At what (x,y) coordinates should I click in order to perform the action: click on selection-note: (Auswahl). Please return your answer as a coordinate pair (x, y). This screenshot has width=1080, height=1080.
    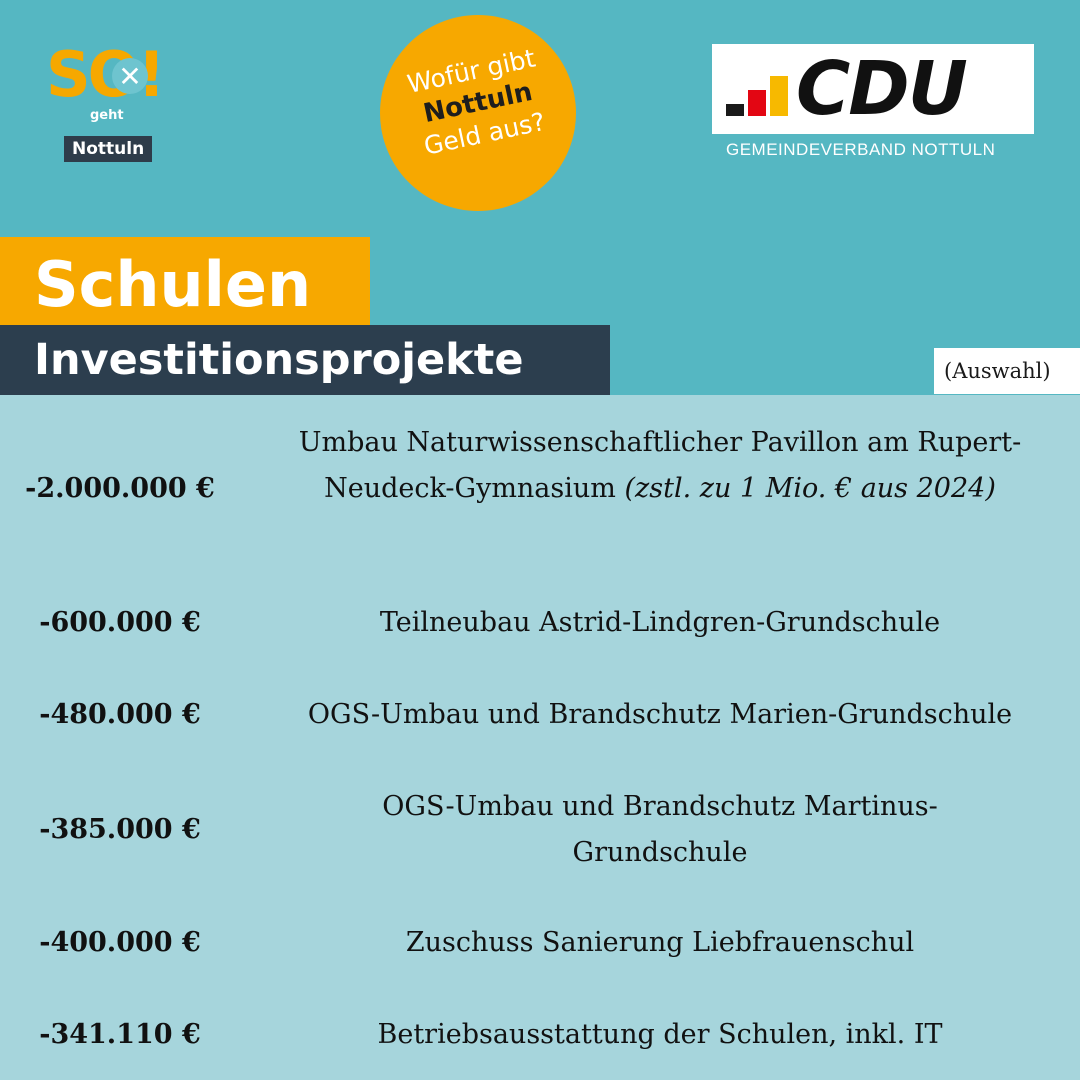
    Looking at the image, I should click on (997, 371).